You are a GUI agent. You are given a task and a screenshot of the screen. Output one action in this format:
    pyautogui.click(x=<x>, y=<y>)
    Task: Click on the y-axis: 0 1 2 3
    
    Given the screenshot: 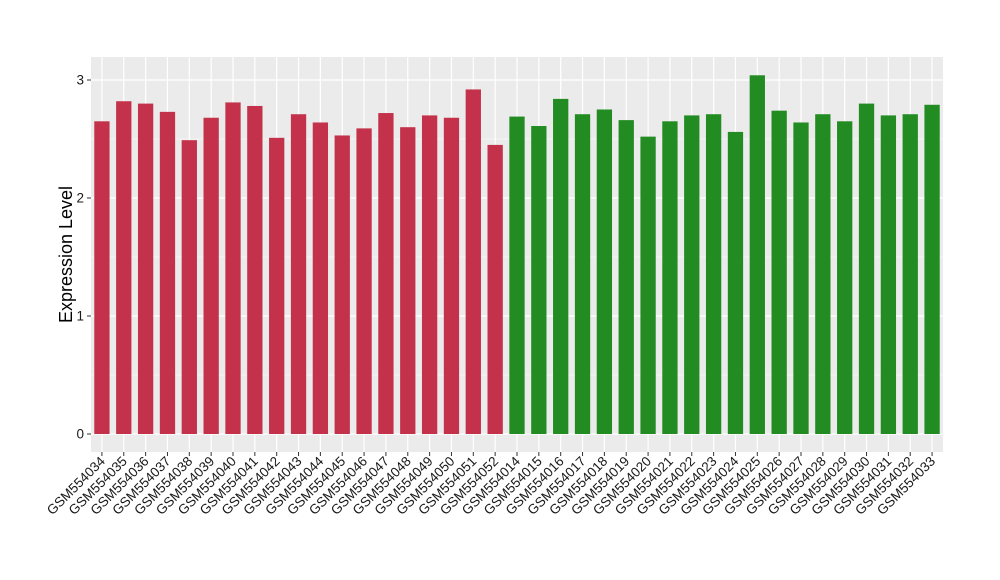 What is the action you would take?
    pyautogui.click(x=83, y=257)
    